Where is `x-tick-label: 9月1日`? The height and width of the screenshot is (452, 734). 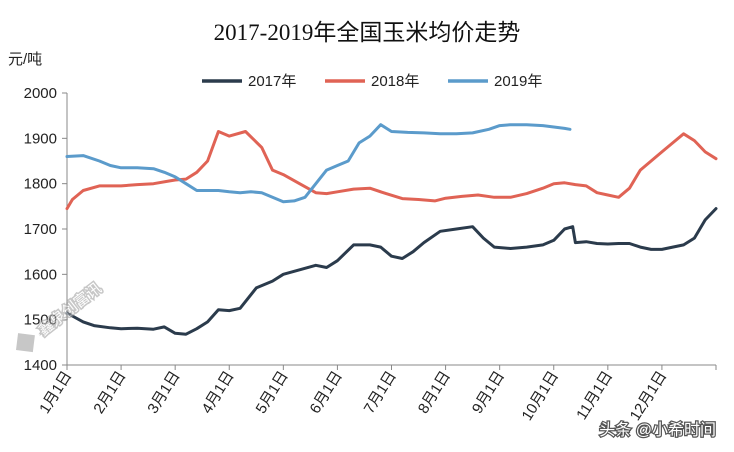 x-tick-label: 9月1日 is located at coordinates (488, 392).